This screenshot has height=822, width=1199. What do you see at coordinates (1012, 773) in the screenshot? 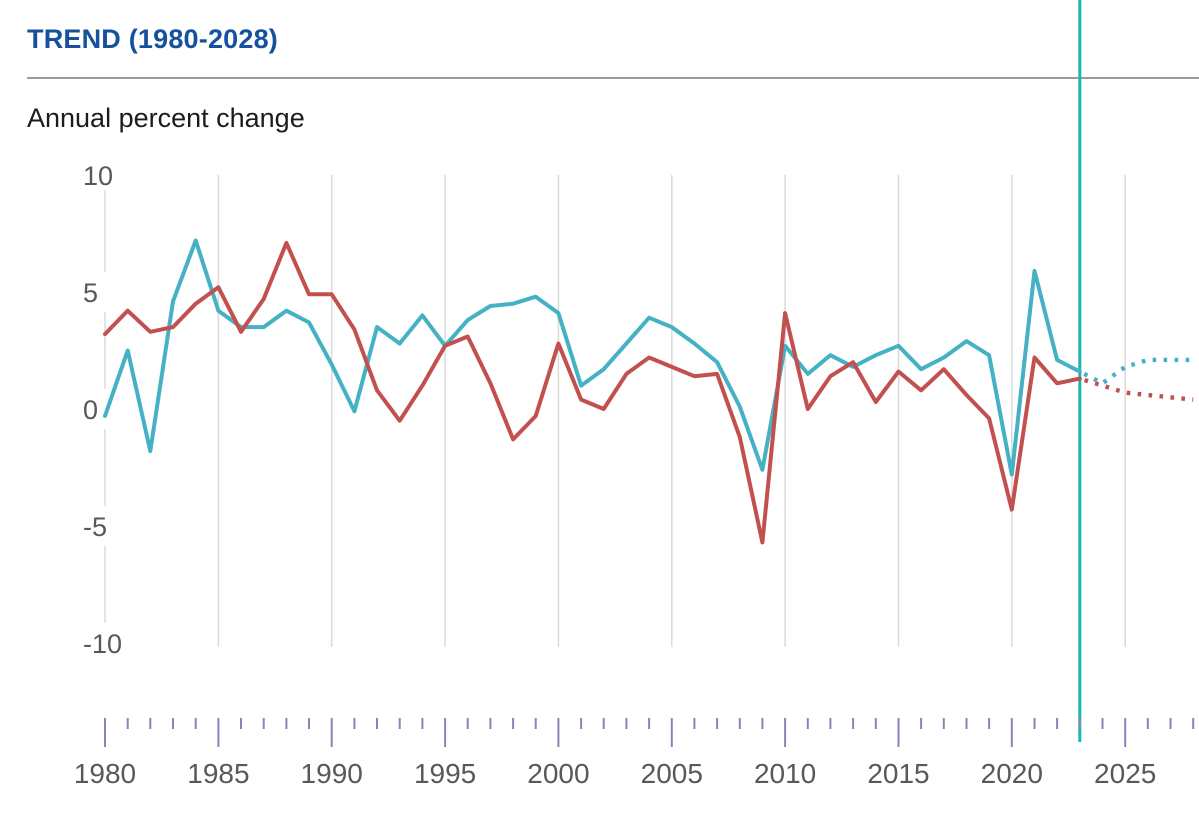
I see `x-tick-label-2020: 2020` at bounding box center [1012, 773].